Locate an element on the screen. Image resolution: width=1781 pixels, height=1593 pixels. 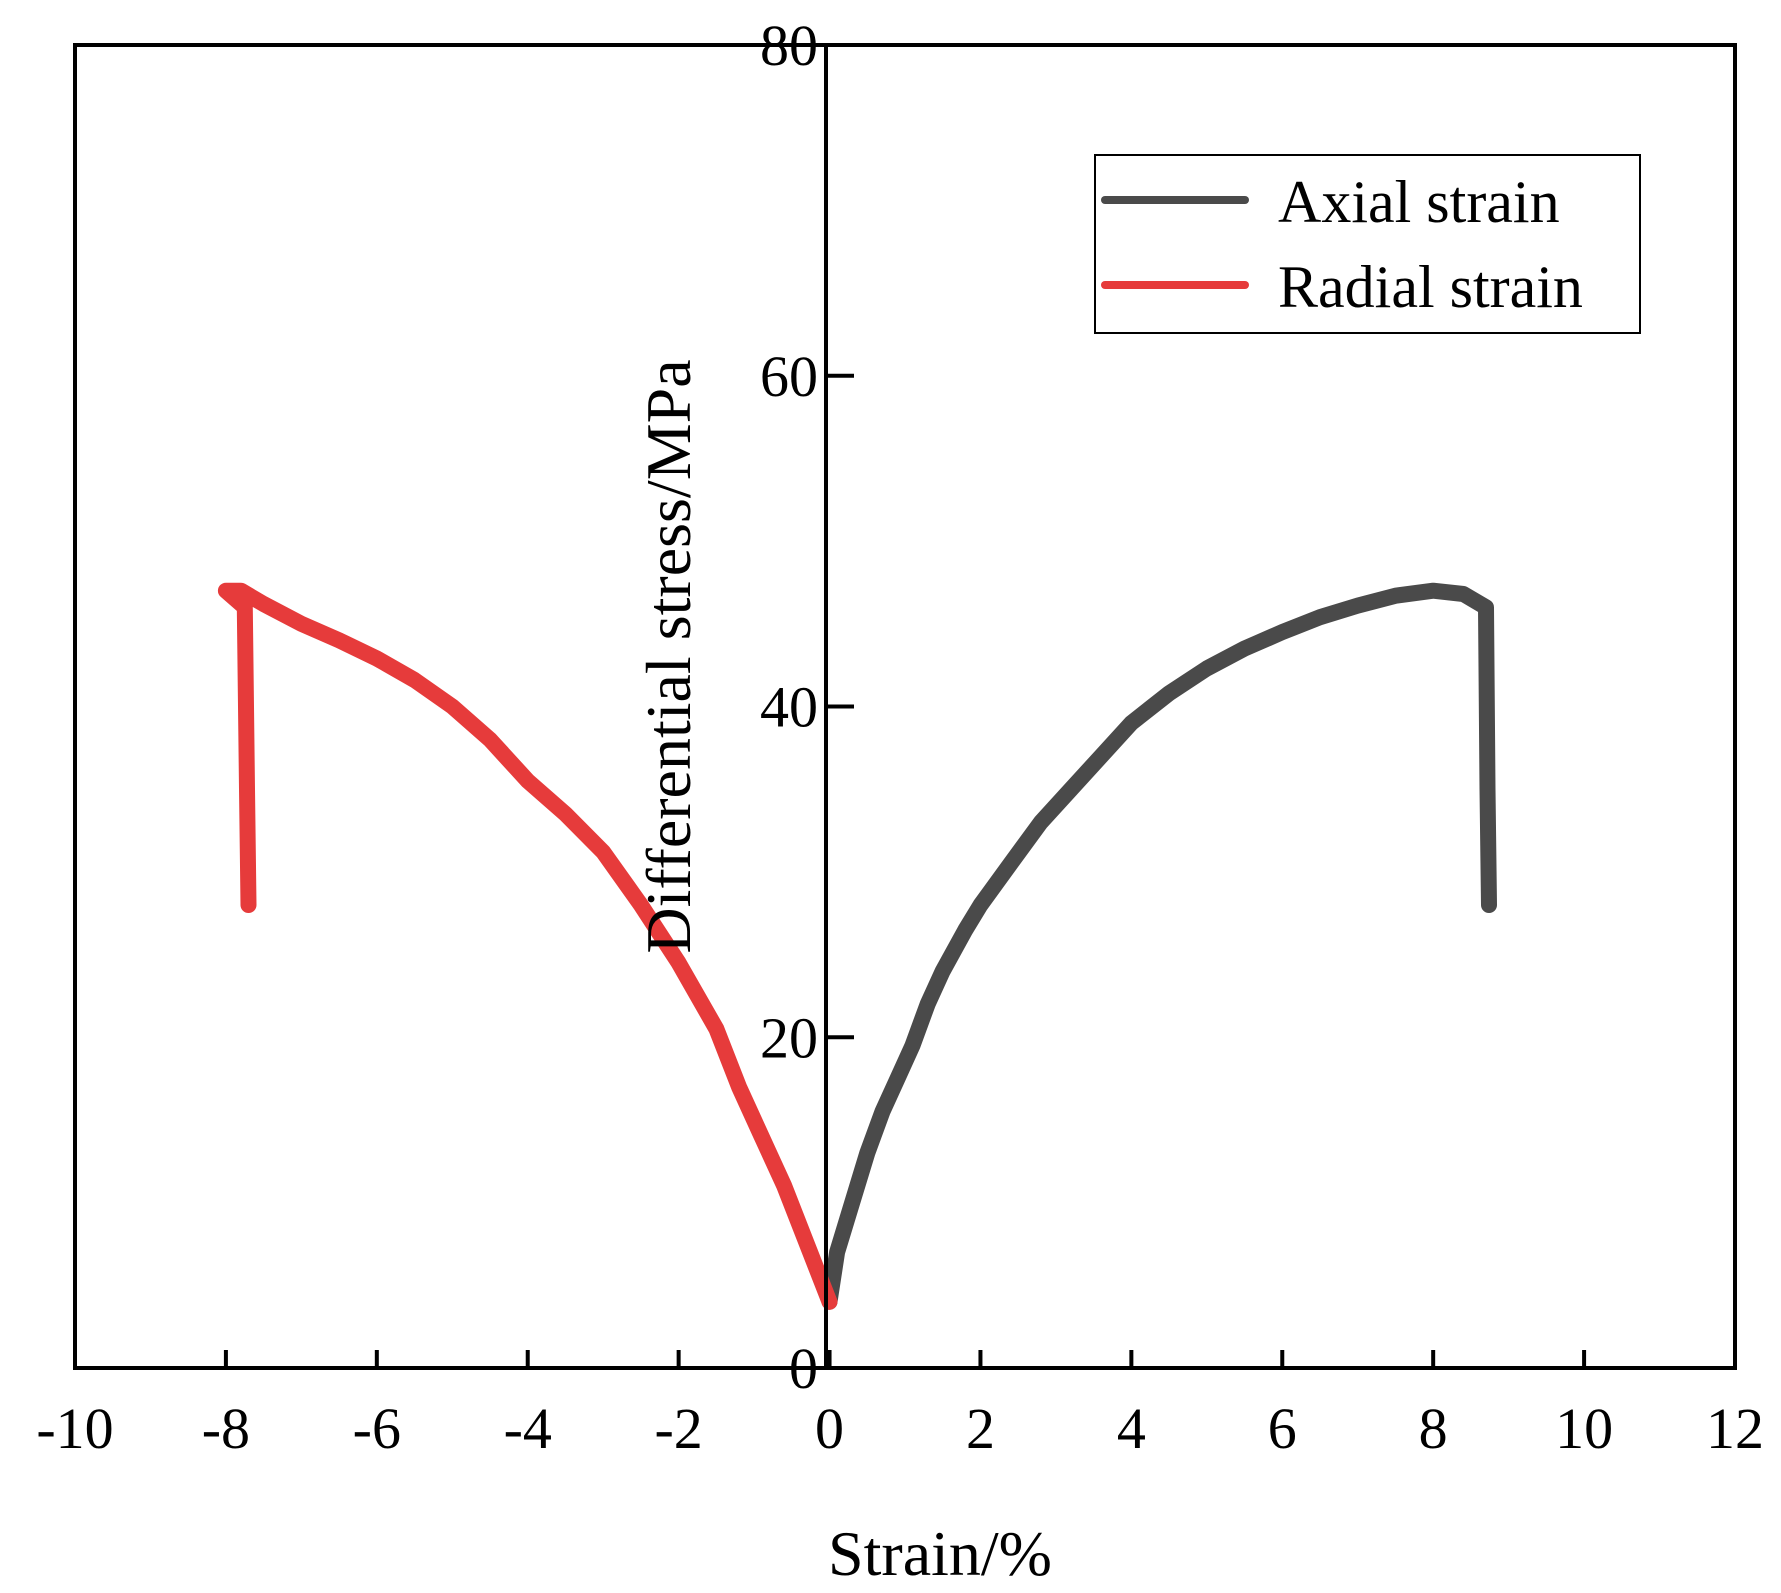
y-tick-label: 40 is located at coordinates (789, 707).